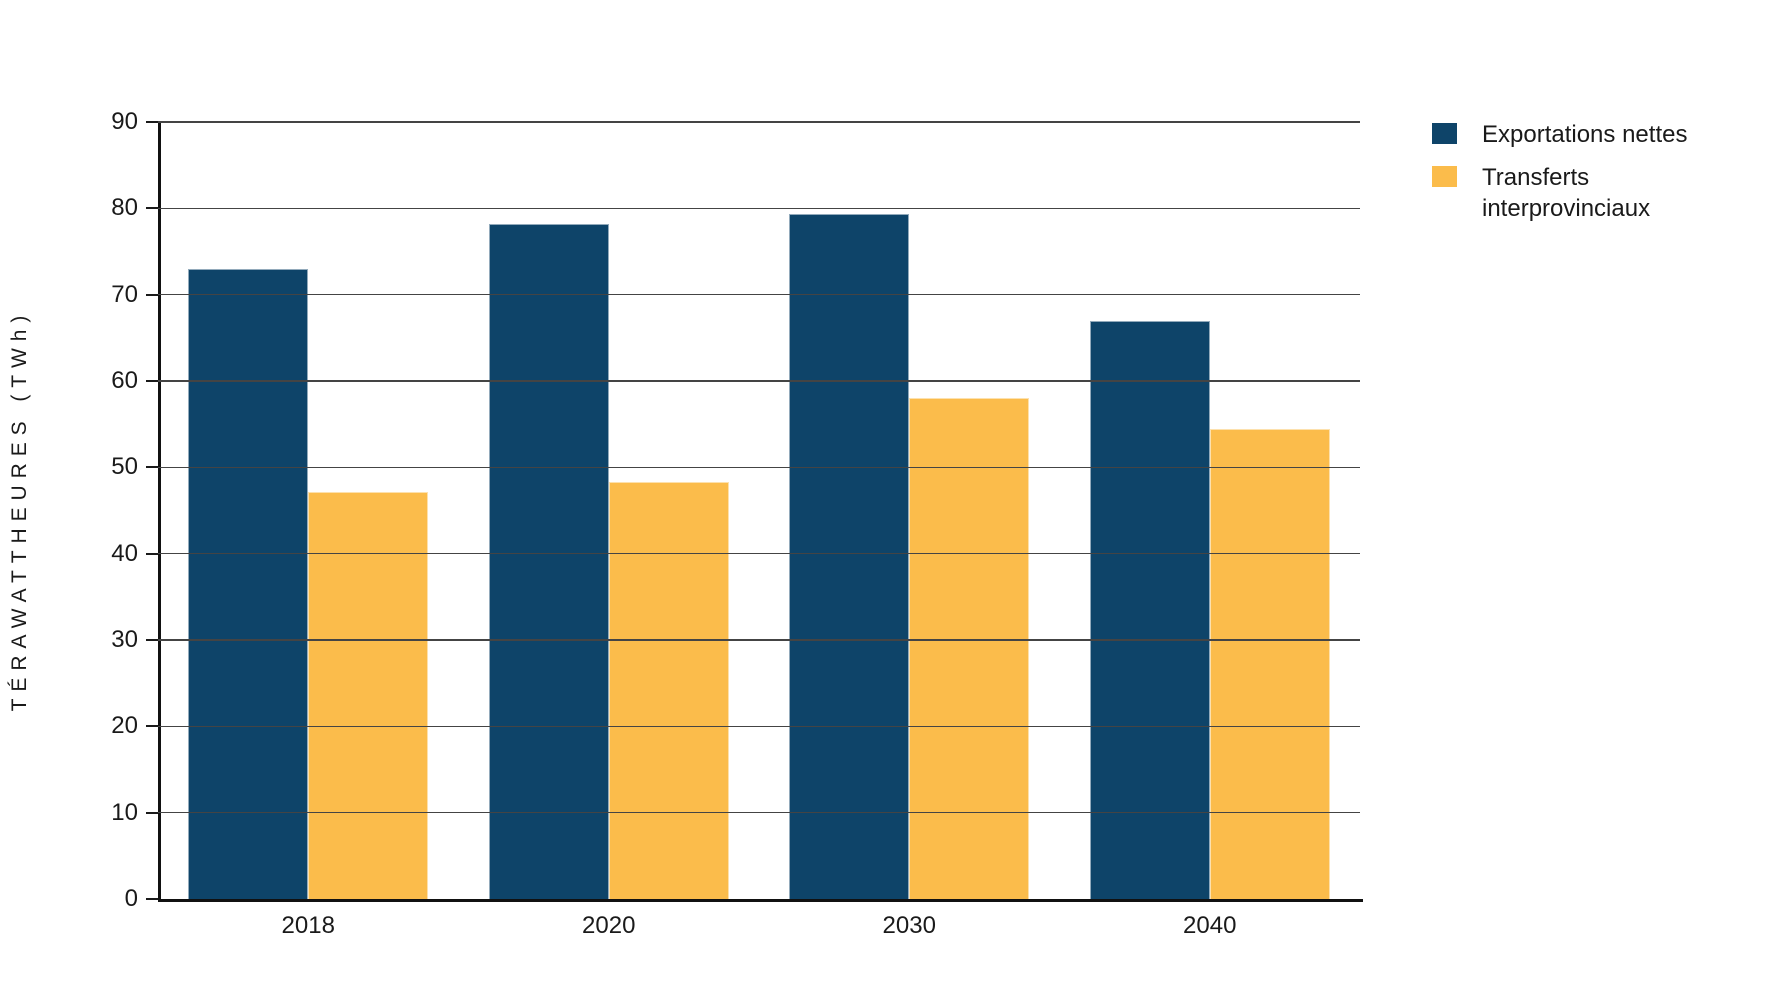  I want to click on legend-item: Exportations nettes, so click(1577, 134).